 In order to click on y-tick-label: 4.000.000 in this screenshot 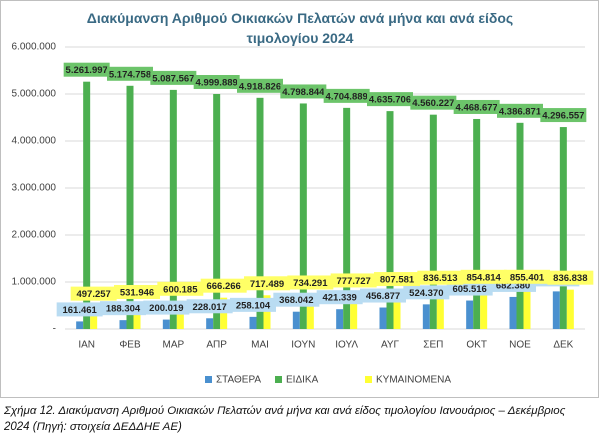, I will do `click(34, 141)`.